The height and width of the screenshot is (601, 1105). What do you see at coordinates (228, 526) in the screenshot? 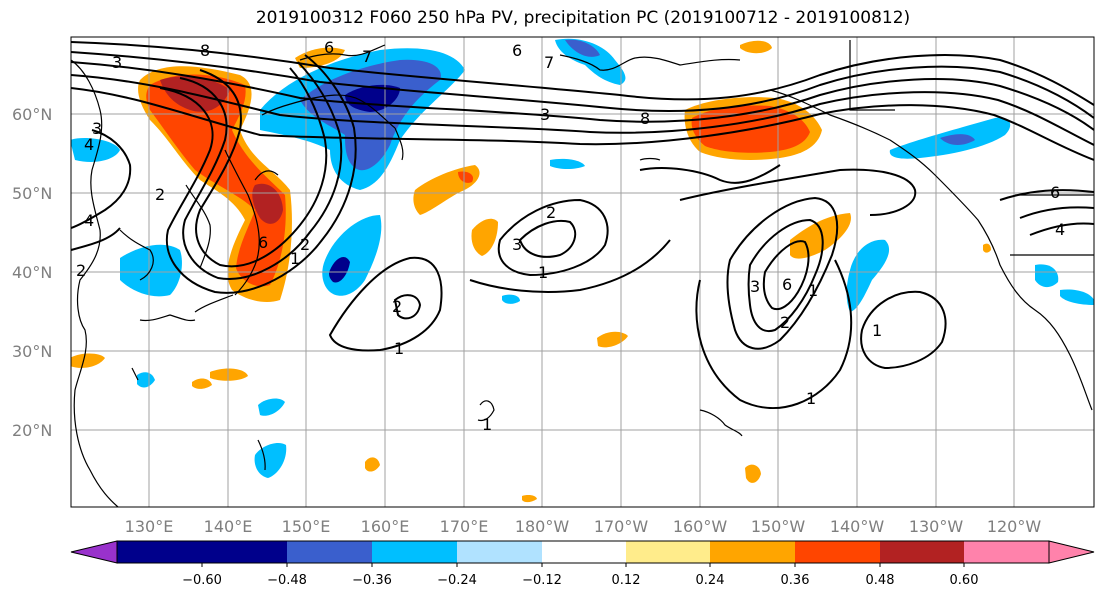
I see `lon-label: 140°E` at bounding box center [228, 526].